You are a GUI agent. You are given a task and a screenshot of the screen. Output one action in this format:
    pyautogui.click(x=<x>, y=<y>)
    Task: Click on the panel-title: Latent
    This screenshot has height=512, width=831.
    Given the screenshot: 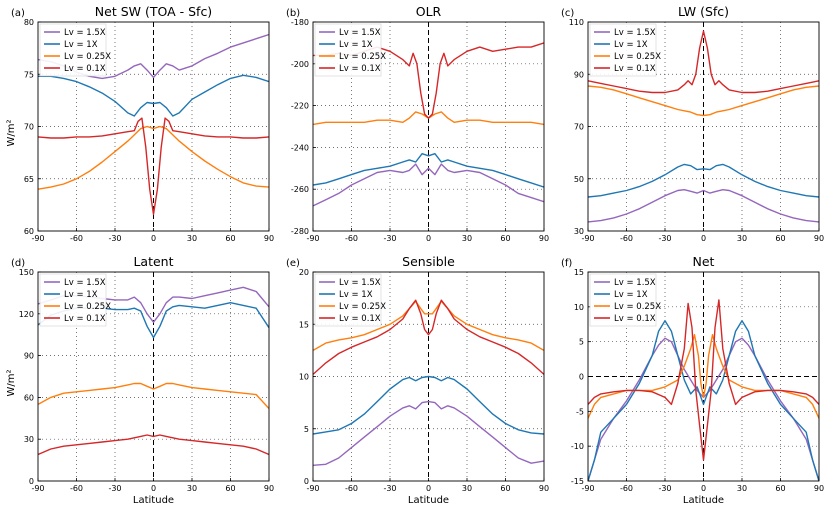 What is the action you would take?
    pyautogui.click(x=153, y=261)
    